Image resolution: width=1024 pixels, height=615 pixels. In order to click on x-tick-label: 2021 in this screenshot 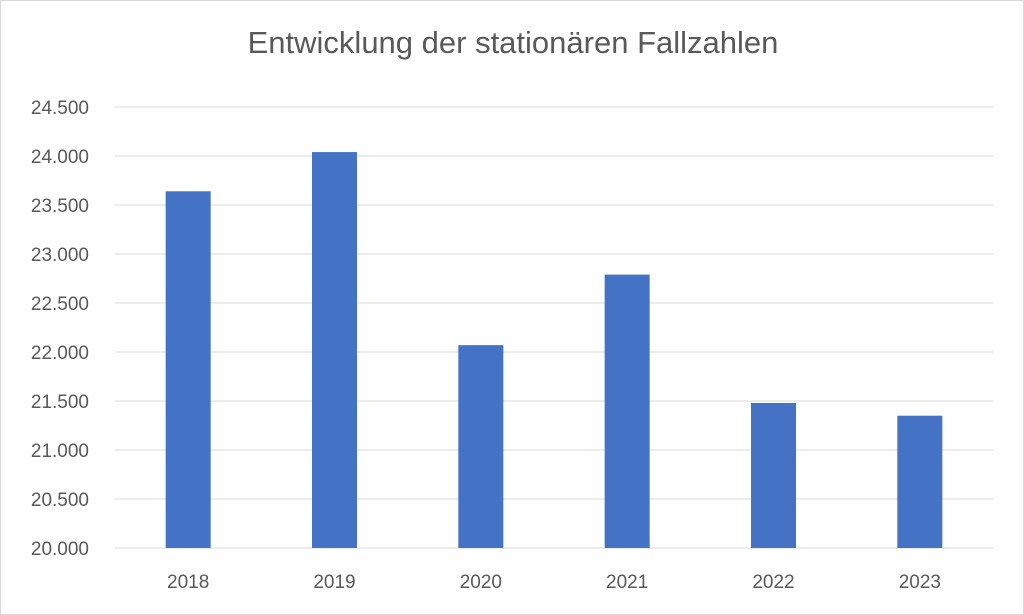, I will do `click(627, 582)`.